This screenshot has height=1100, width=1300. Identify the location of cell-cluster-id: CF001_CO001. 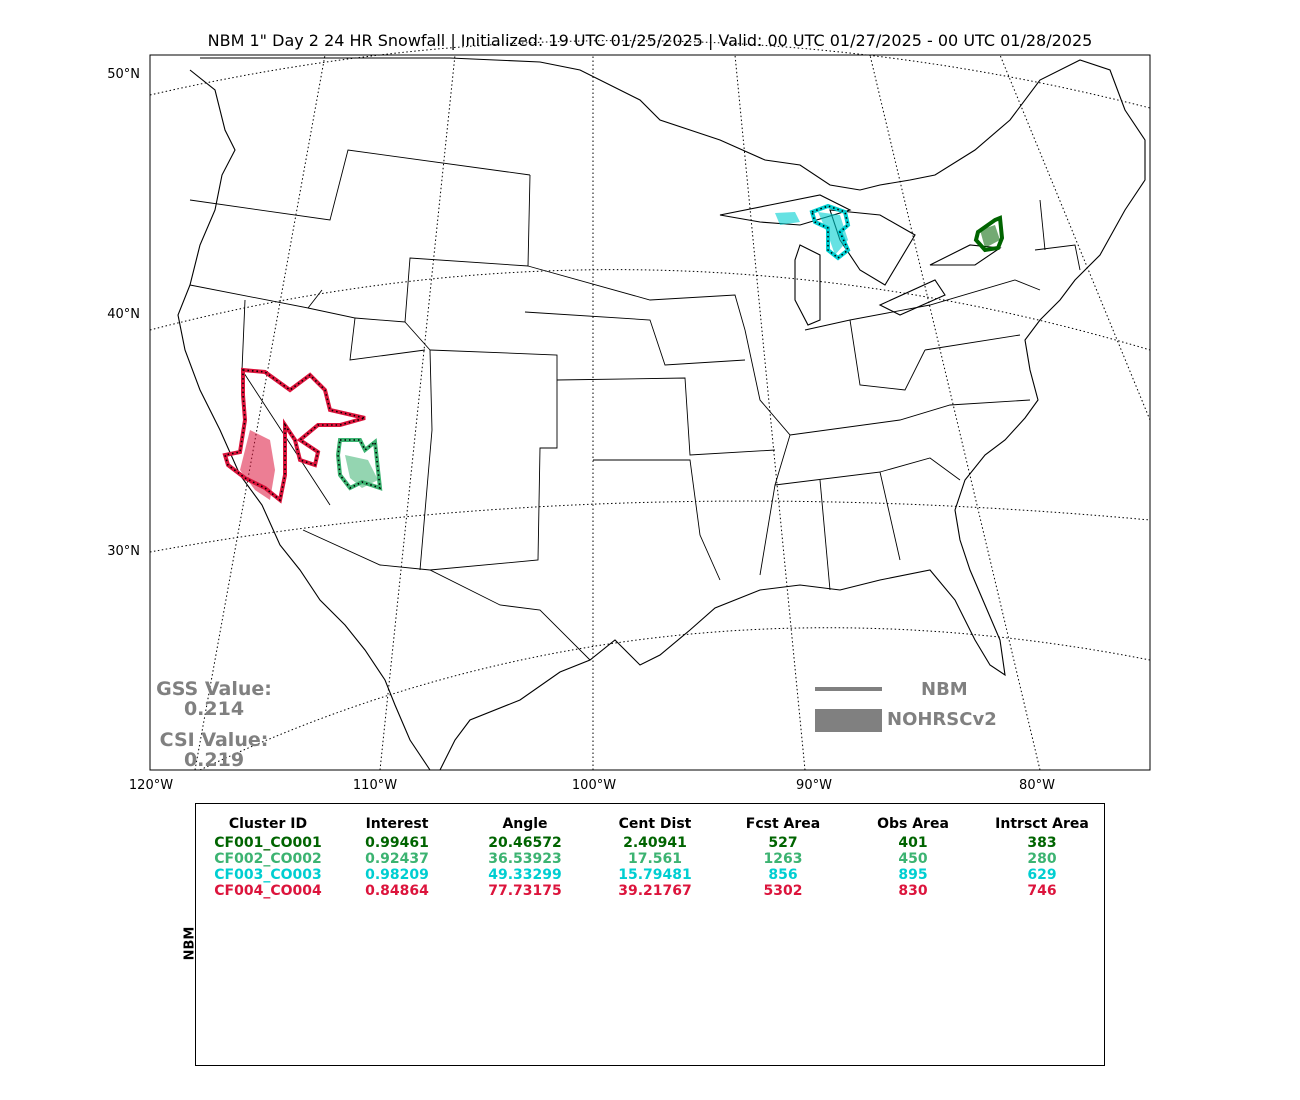
(268, 843).